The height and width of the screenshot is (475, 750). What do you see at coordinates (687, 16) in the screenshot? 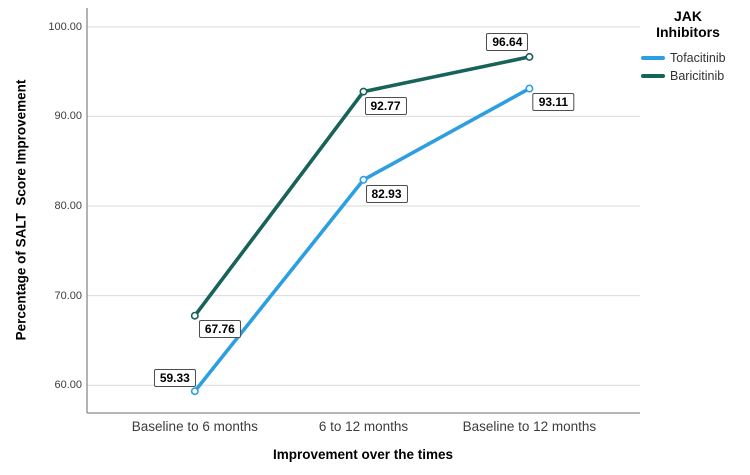
I see `legend-title-line1: JAK` at bounding box center [687, 16].